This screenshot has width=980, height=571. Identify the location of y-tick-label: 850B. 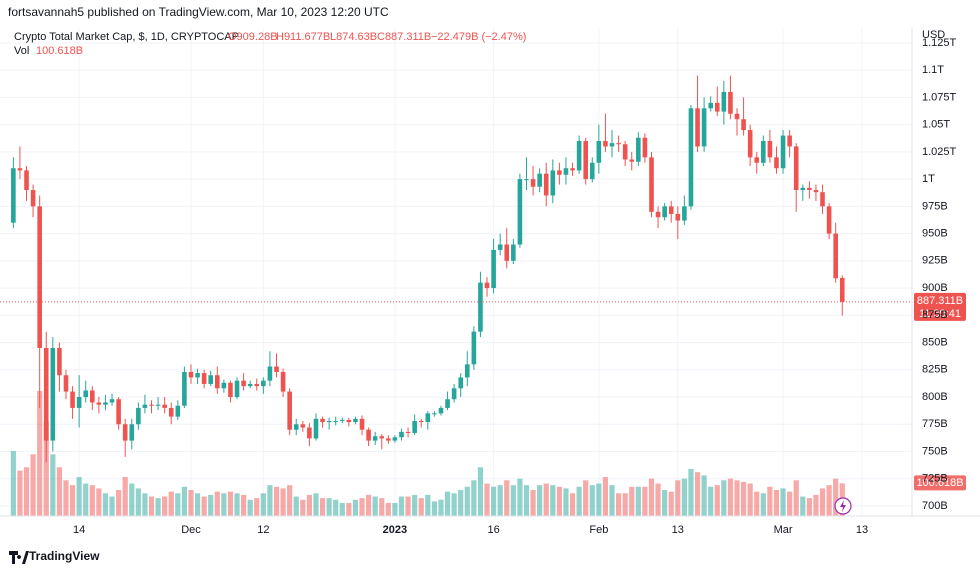
(935, 342).